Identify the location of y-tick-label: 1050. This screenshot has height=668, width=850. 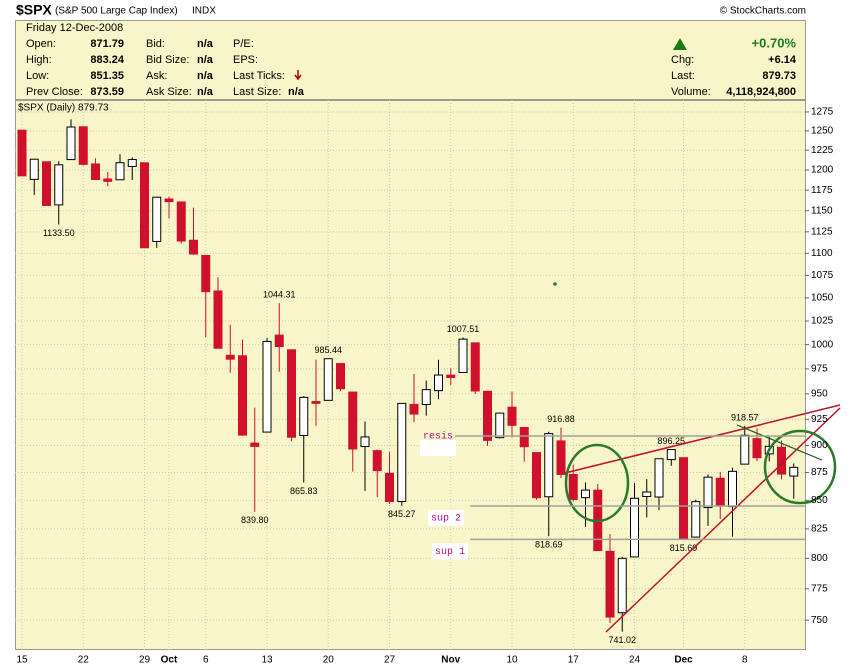
(822, 298).